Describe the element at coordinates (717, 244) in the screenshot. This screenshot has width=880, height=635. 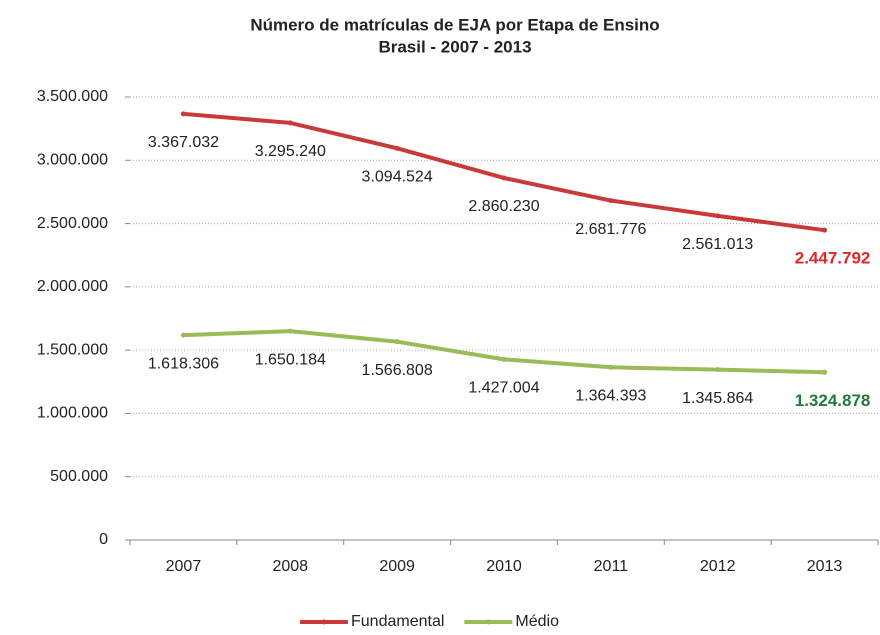
I see `data-label: 2.561.013` at that location.